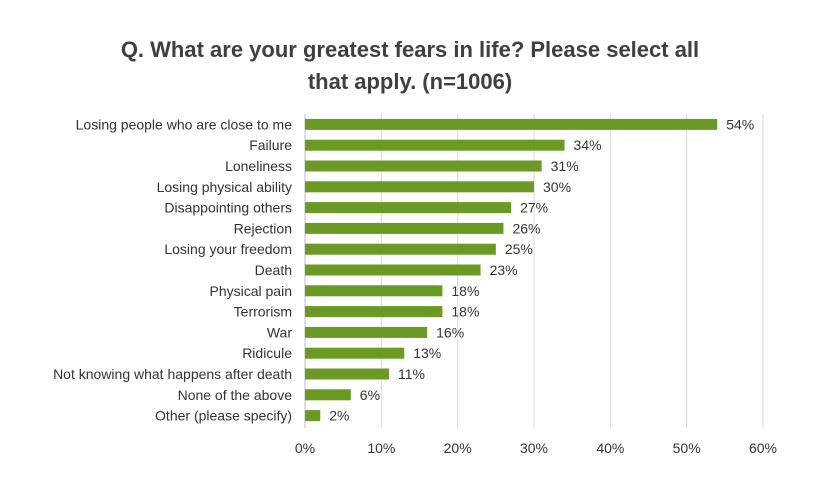 Image resolution: width=820 pixels, height=478 pixels. Describe the element at coordinates (610, 448) in the screenshot. I see `x-tick-label-40: 40%` at that location.